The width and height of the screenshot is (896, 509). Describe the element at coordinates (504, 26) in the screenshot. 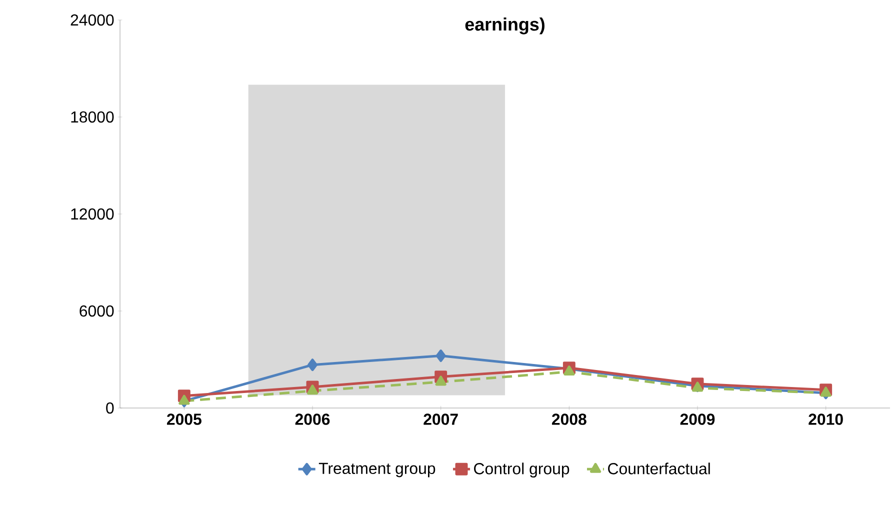

I see `chart-title: earnings)` at that location.